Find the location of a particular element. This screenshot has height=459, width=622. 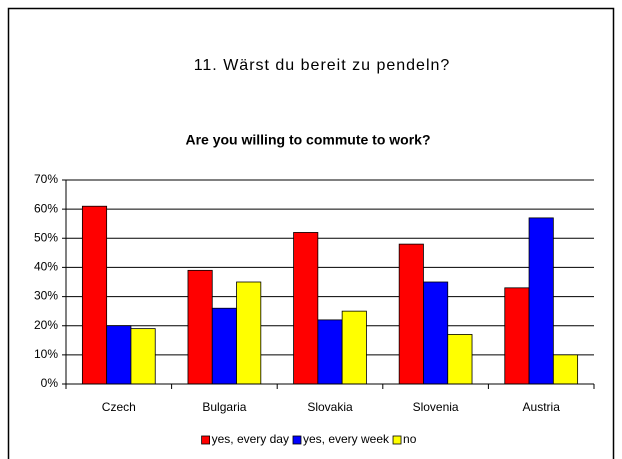

x-tick-label: Bulgaria is located at coordinates (224, 407).